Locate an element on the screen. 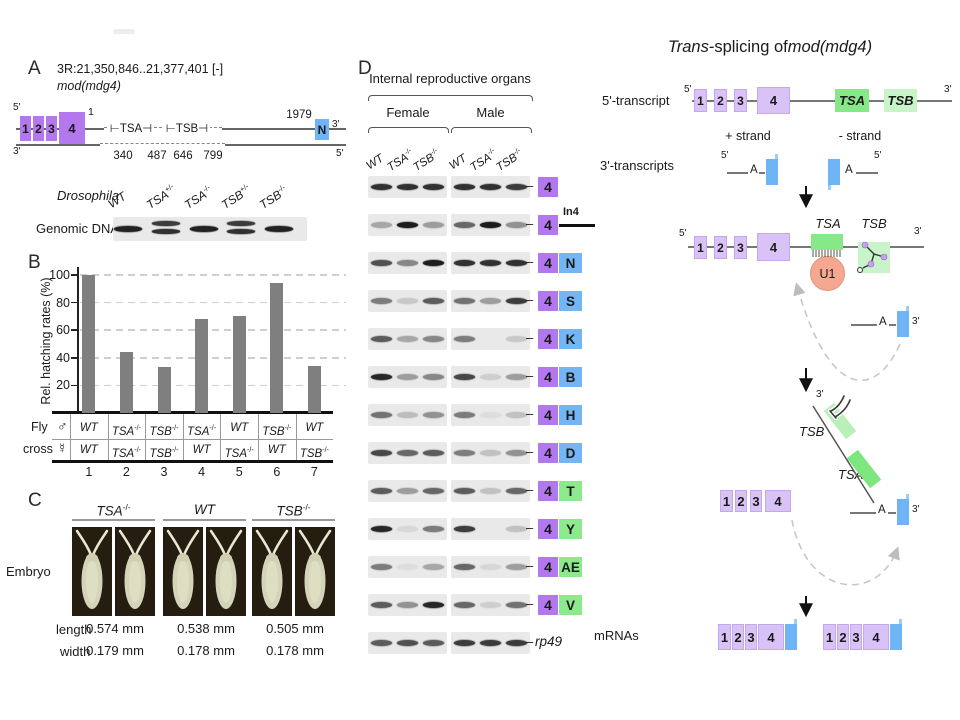 The image size is (960, 720). splice-variant-box: AE is located at coordinates (570, 567).